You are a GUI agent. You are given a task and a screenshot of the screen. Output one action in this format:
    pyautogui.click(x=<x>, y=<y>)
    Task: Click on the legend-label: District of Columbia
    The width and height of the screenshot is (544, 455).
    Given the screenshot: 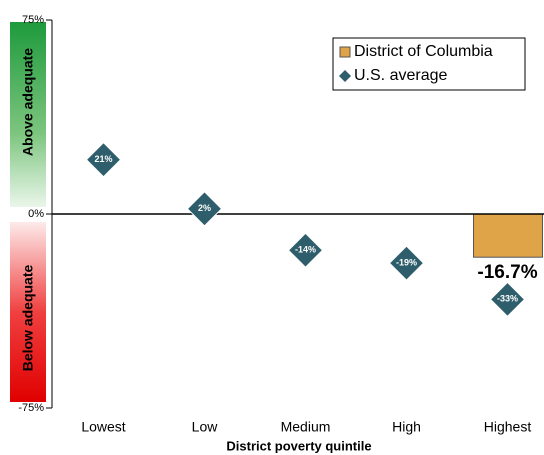 What is the action you would take?
    pyautogui.click(x=423, y=51)
    